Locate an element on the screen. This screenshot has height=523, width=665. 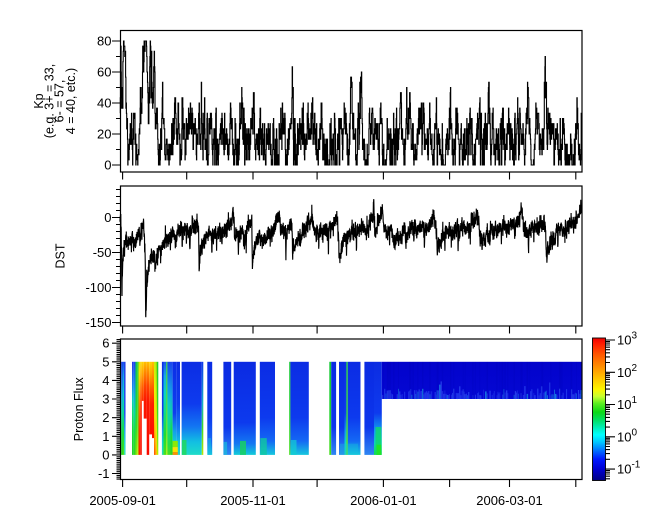
svg-text: Kp is located at coordinates (39, 100).